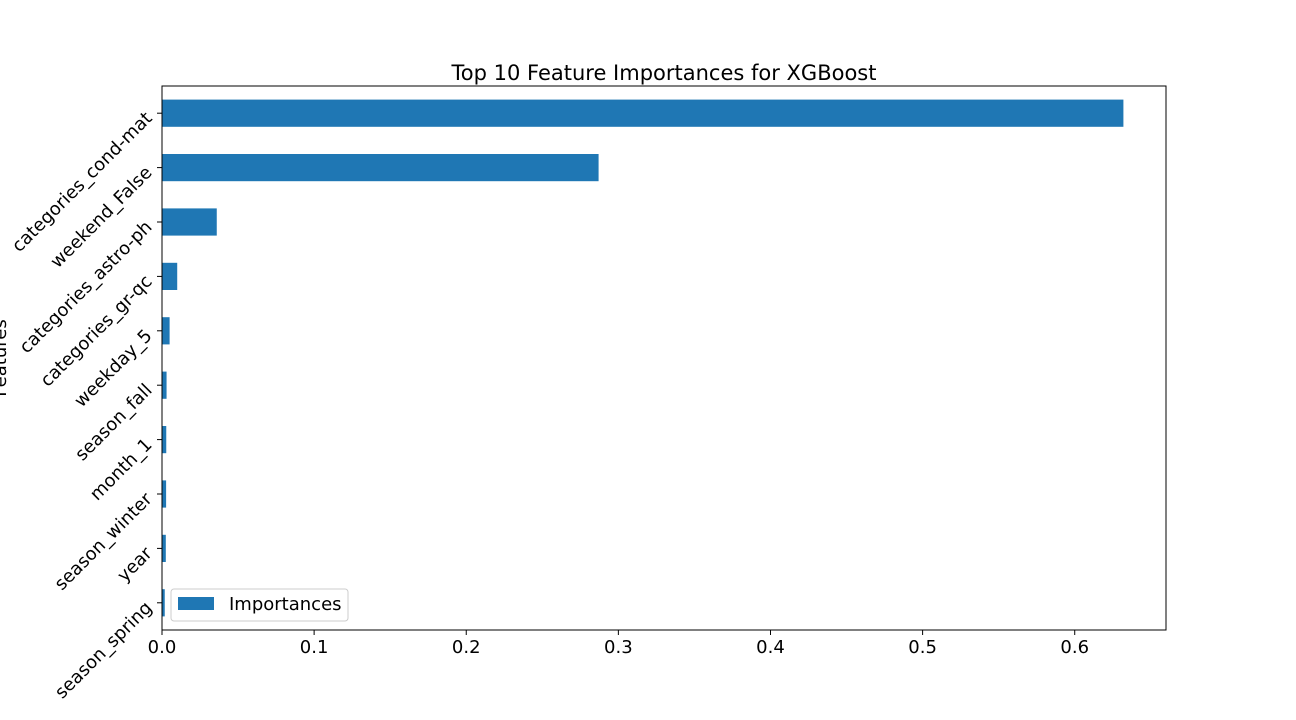 The image size is (1296, 720). What do you see at coordinates (162, 647) in the screenshot?
I see `x-tick-label: 0.0` at bounding box center [162, 647].